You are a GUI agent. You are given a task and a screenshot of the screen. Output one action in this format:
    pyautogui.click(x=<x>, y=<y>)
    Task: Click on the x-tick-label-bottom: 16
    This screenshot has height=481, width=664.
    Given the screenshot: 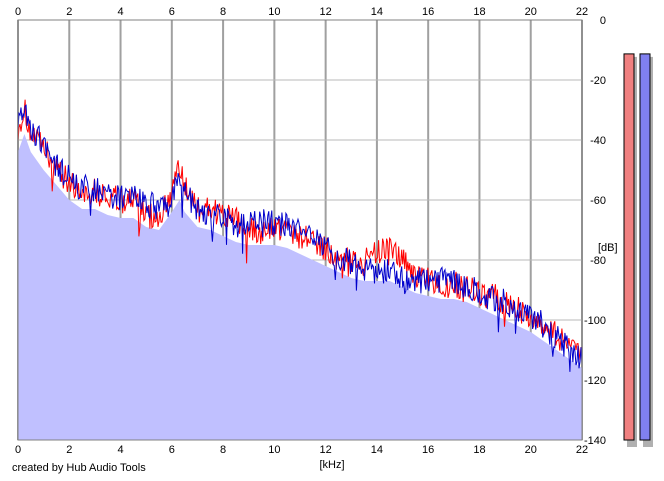 What is the action you would take?
    pyautogui.click(x=428, y=450)
    